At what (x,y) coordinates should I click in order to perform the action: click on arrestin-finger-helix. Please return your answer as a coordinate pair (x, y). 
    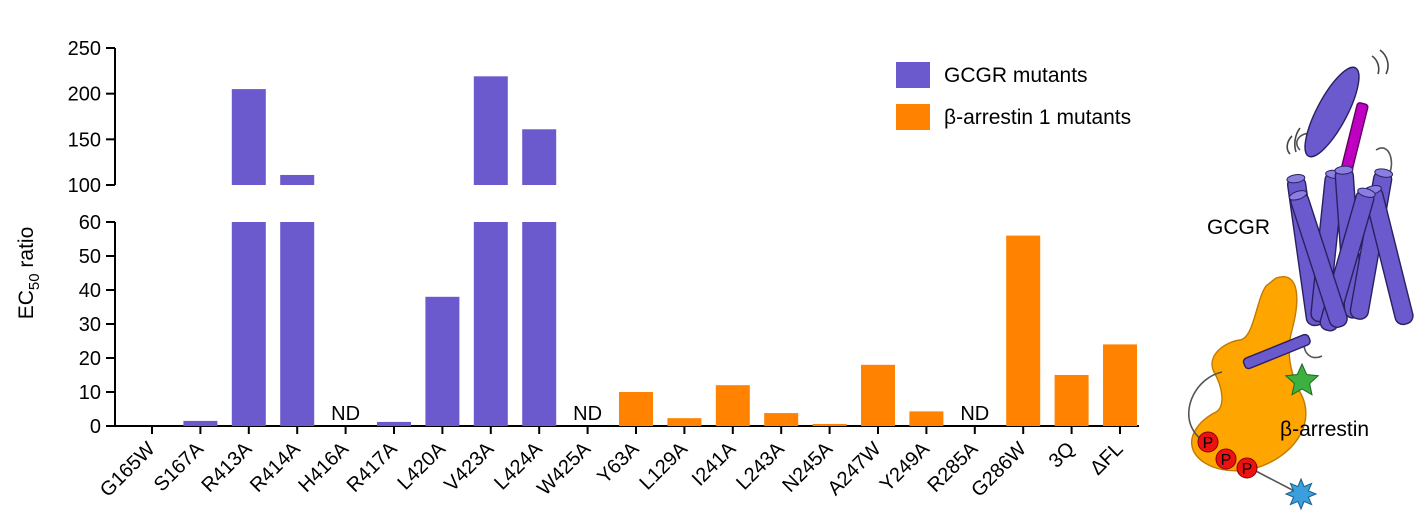
    Looking at the image, I should click on (1276, 351).